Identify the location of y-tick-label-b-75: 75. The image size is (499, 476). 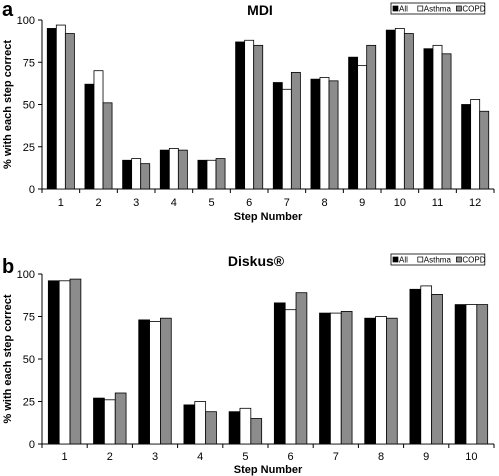
(29, 318).